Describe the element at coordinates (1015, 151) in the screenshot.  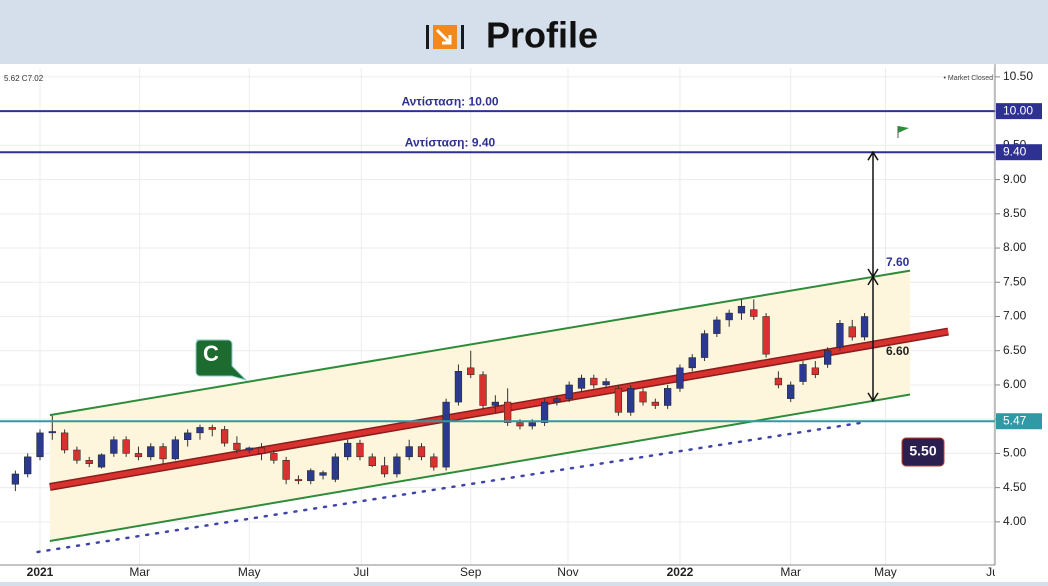
I see `level-axis-label: 9.40` at that location.